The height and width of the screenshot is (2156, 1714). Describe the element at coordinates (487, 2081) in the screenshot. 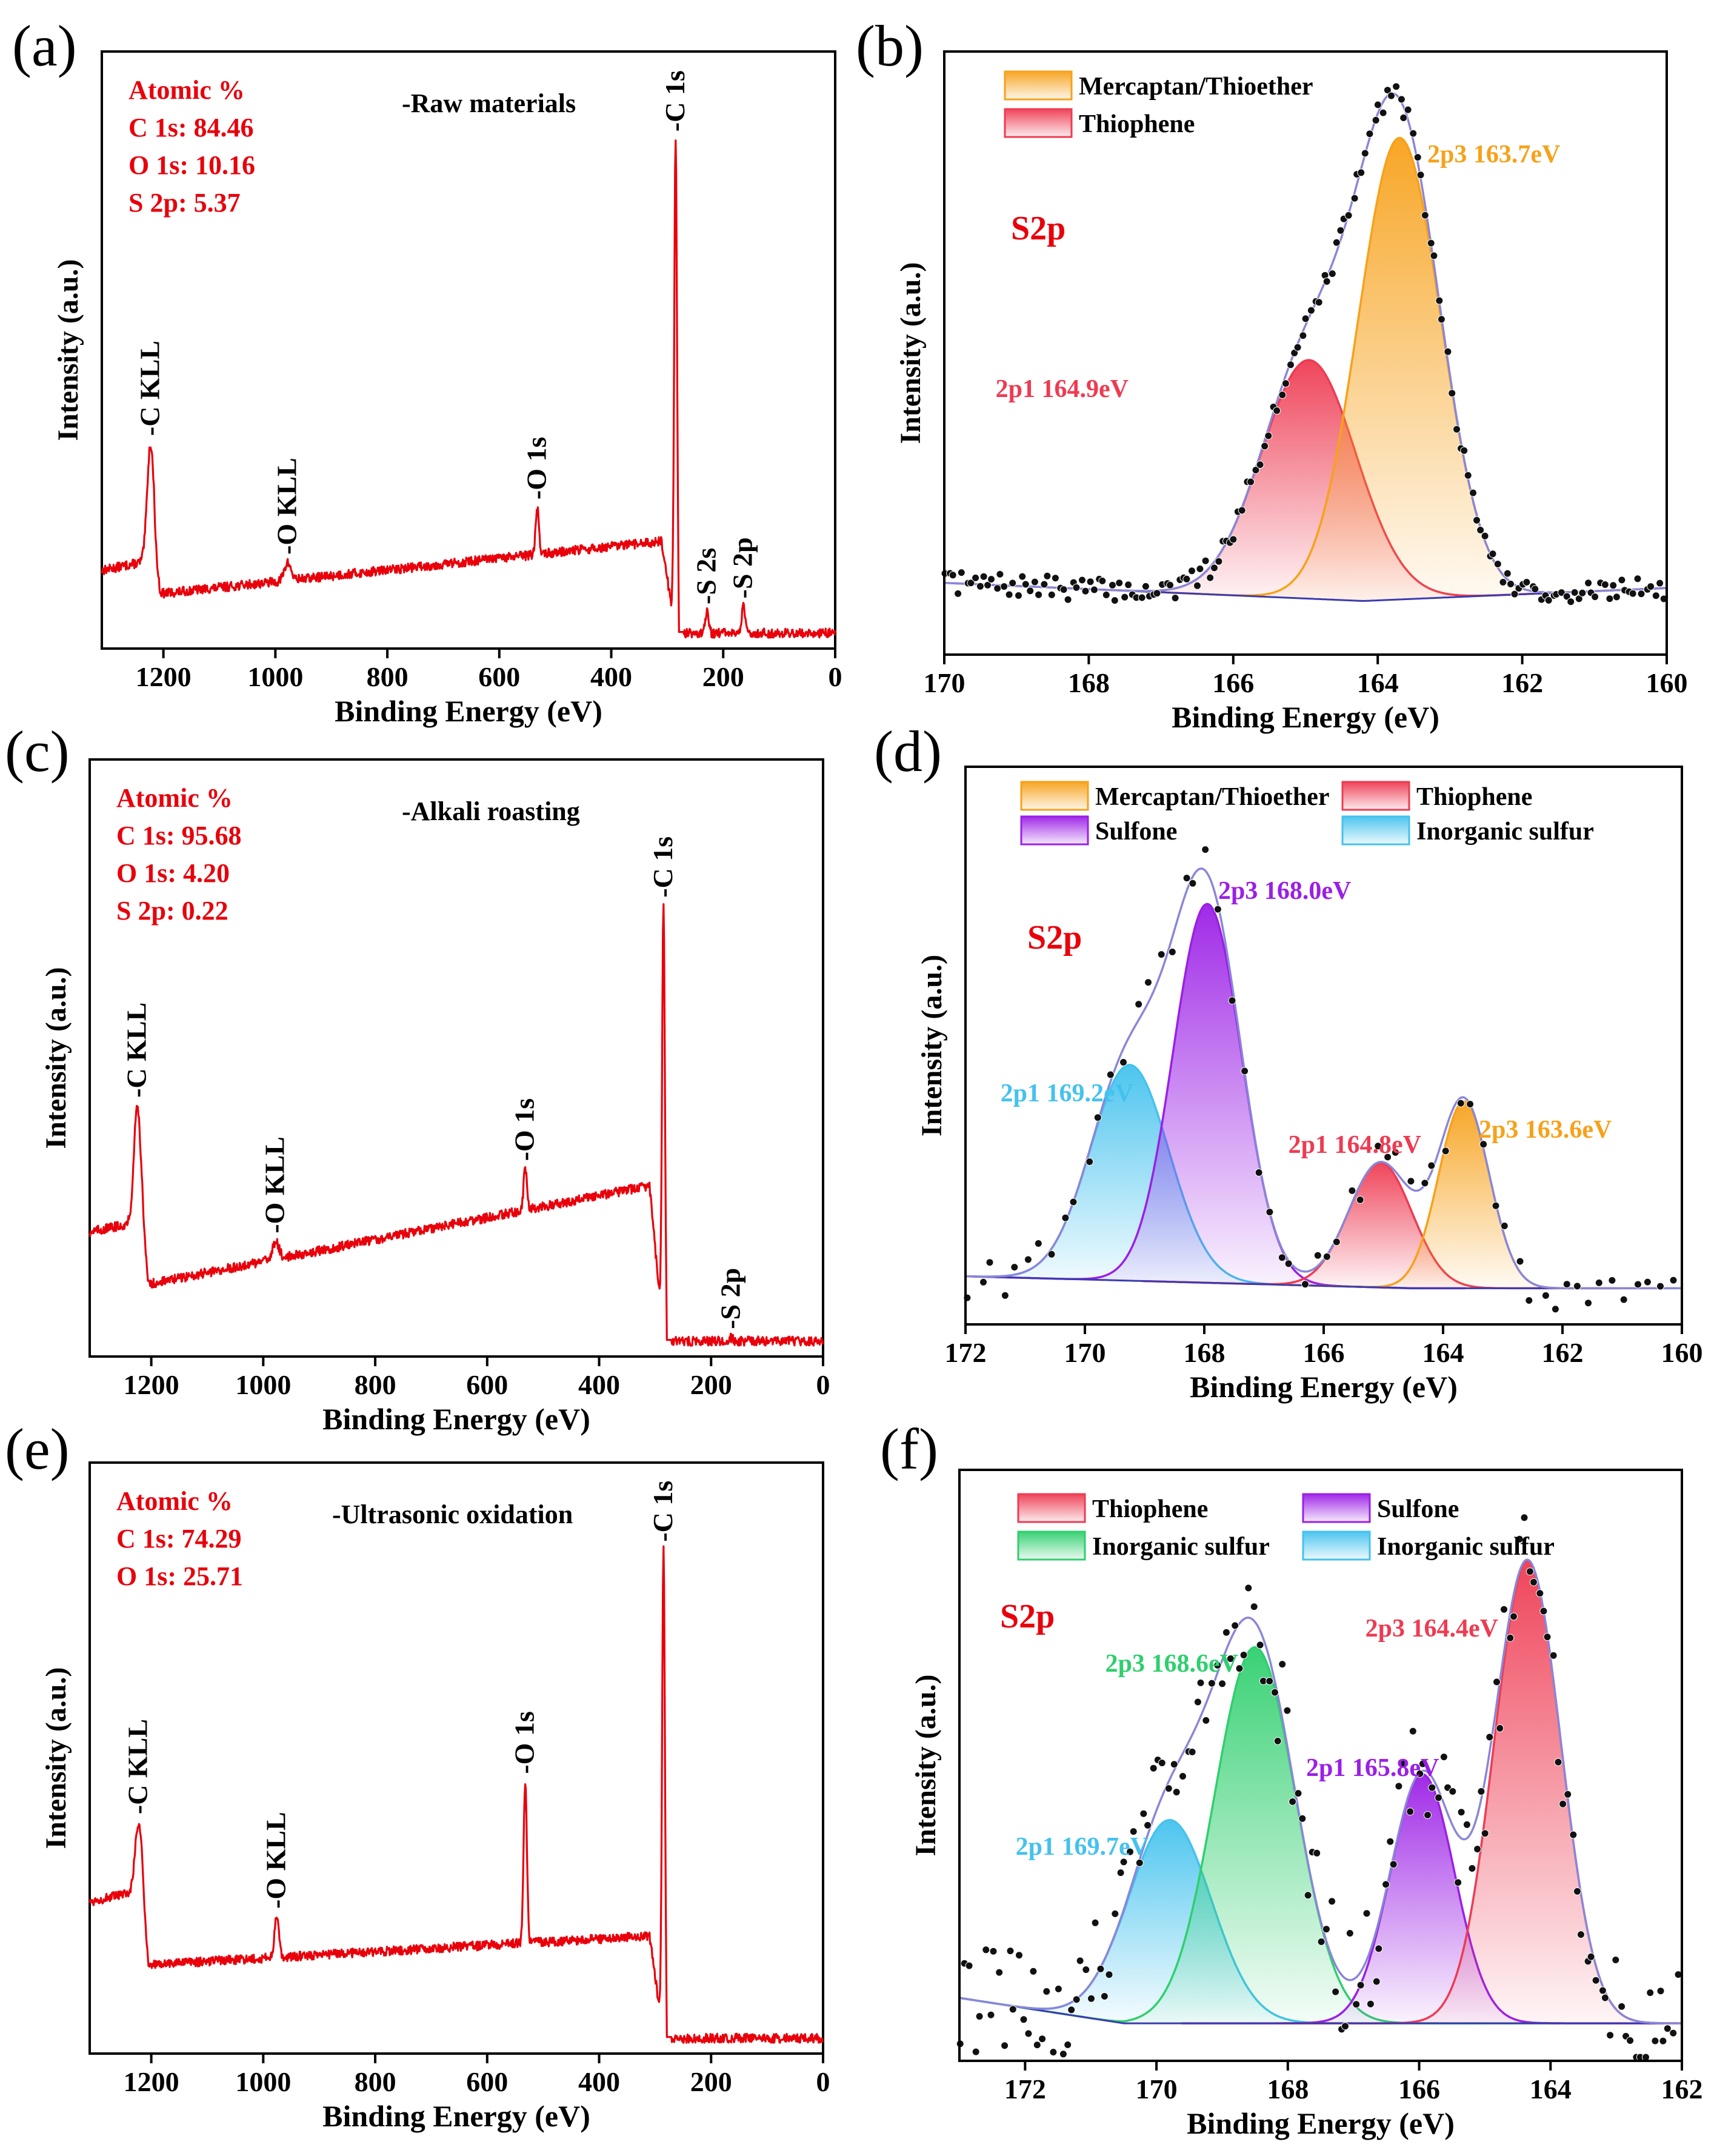

I see `x-tick-label: 600` at that location.